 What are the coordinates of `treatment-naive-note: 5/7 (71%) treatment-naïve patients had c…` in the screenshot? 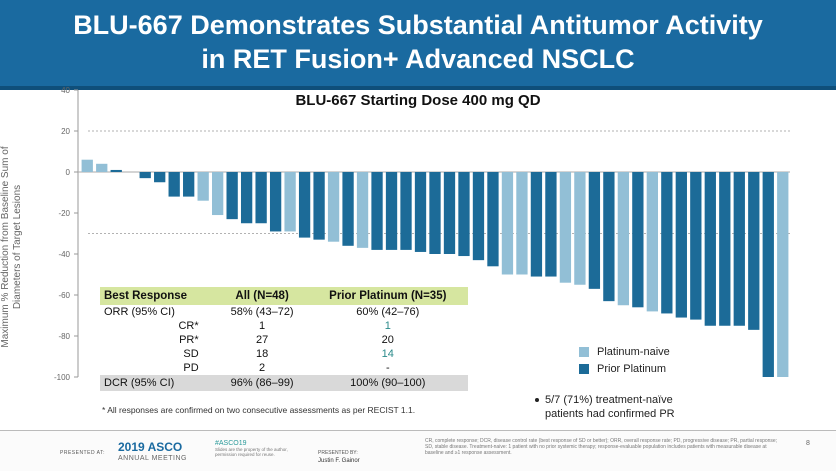 It's located at (605, 407).